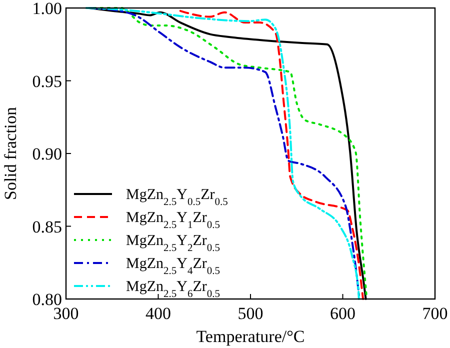  What do you see at coordinates (173, 266) in the screenshot?
I see `legend-label: MgZn$_{2.5}$Y$_{4}$Zr$_{0.5}$` at bounding box center [173, 266].